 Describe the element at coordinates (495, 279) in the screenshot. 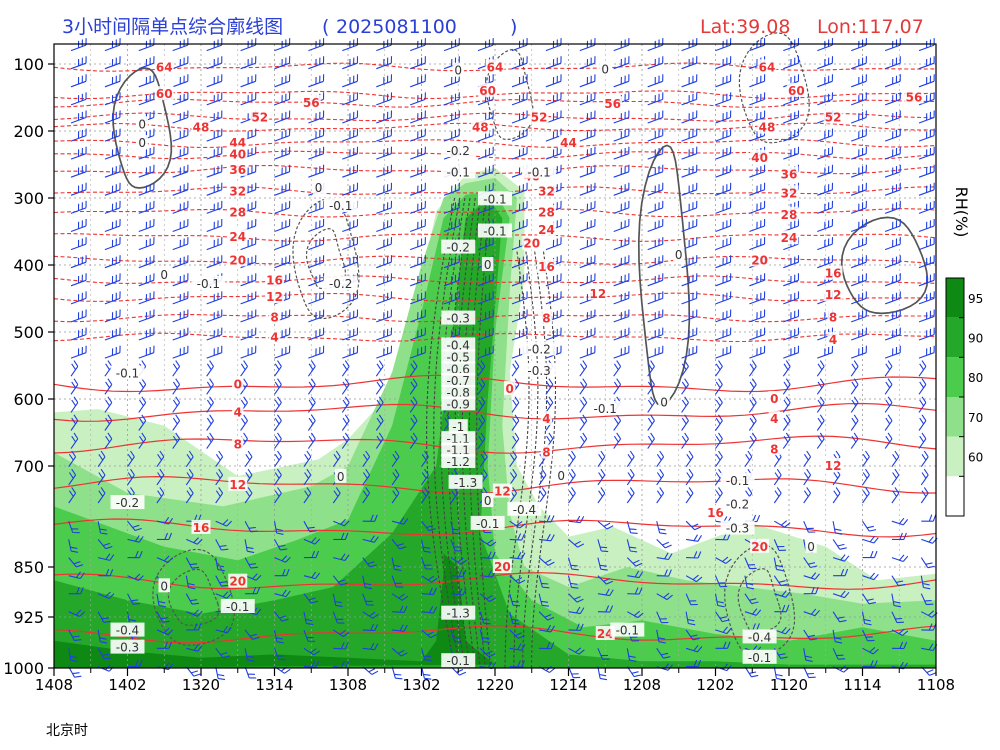

I see `isotherm-dashed` at that location.